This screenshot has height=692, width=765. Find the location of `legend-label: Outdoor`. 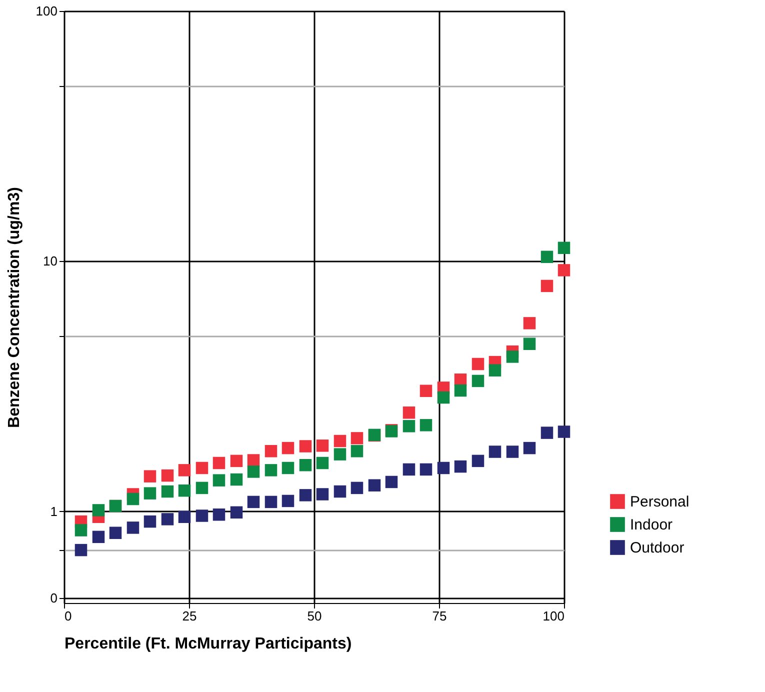

legend-label: Outdoor is located at coordinates (657, 548).